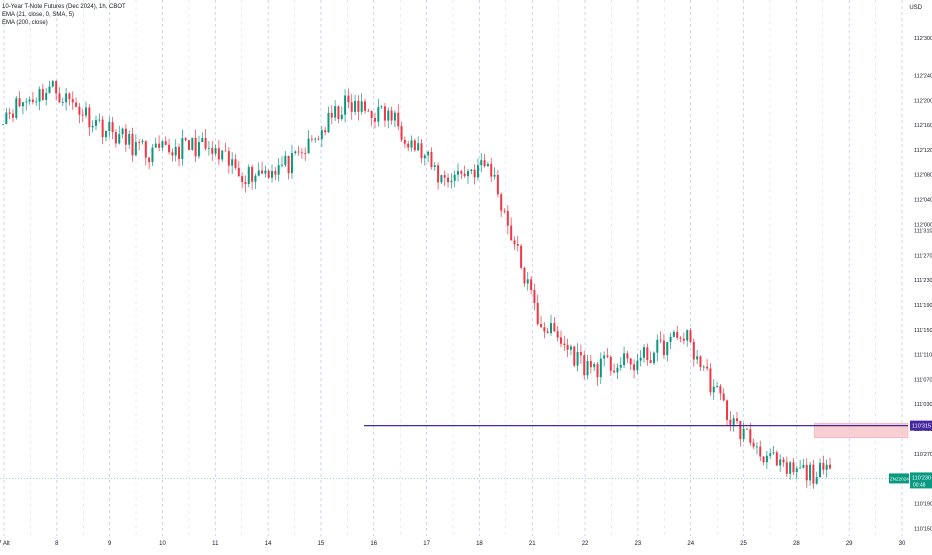 This screenshot has width=932, height=555. Describe the element at coordinates (861, 430) in the screenshot. I see `supply-zone-layer` at that location.